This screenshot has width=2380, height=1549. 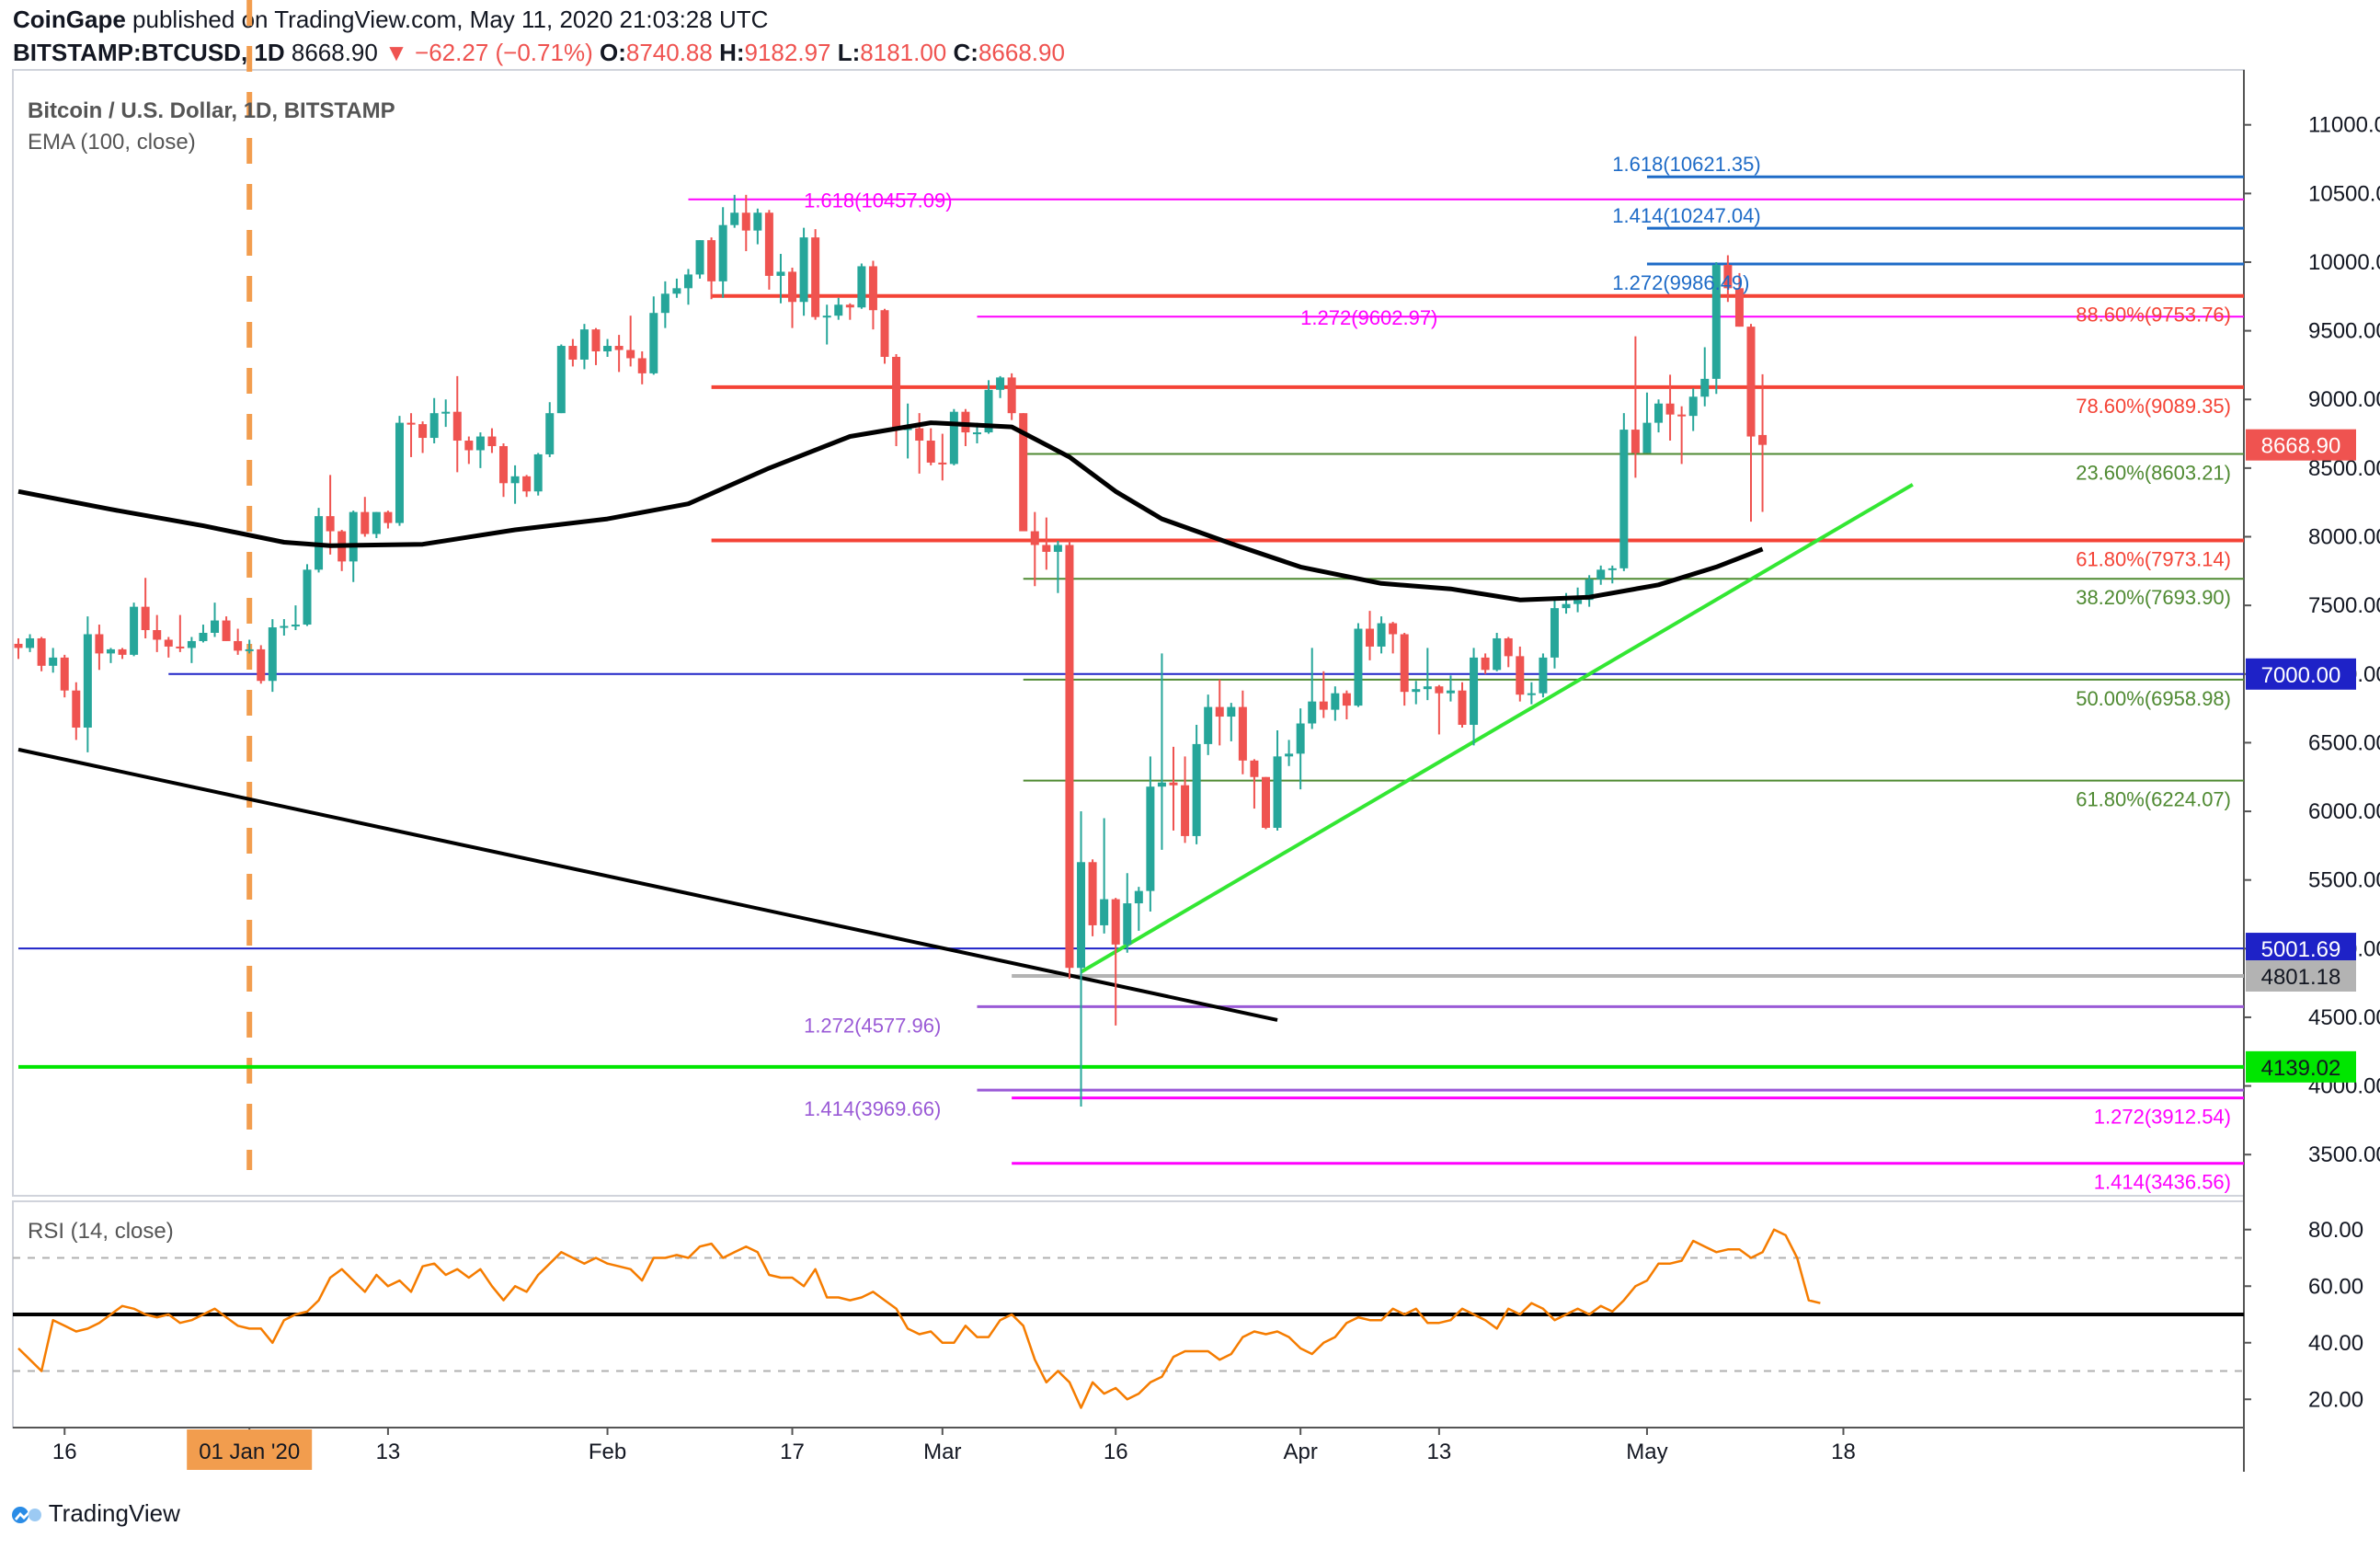 I want to click on price-tag-label: 5001.69, so click(x=2301, y=949).